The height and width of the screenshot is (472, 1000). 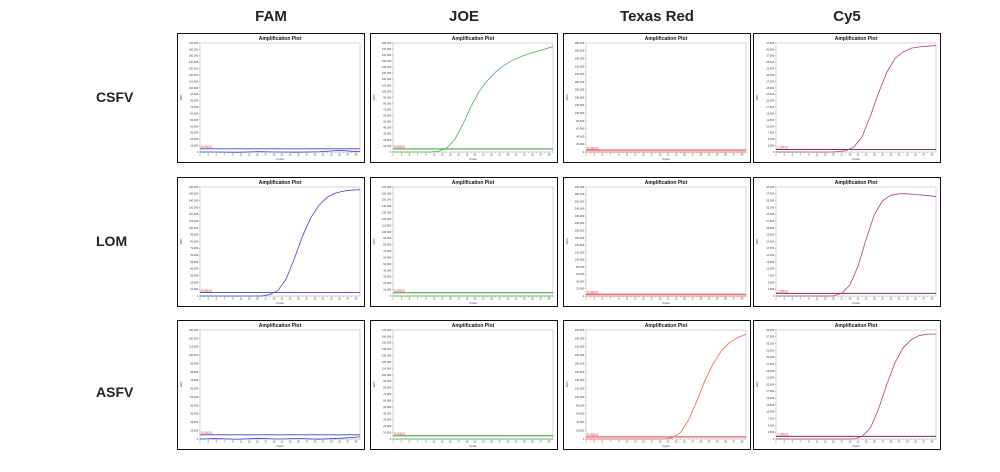 I want to click on x-tick-label: 3, so click(x=784, y=155).